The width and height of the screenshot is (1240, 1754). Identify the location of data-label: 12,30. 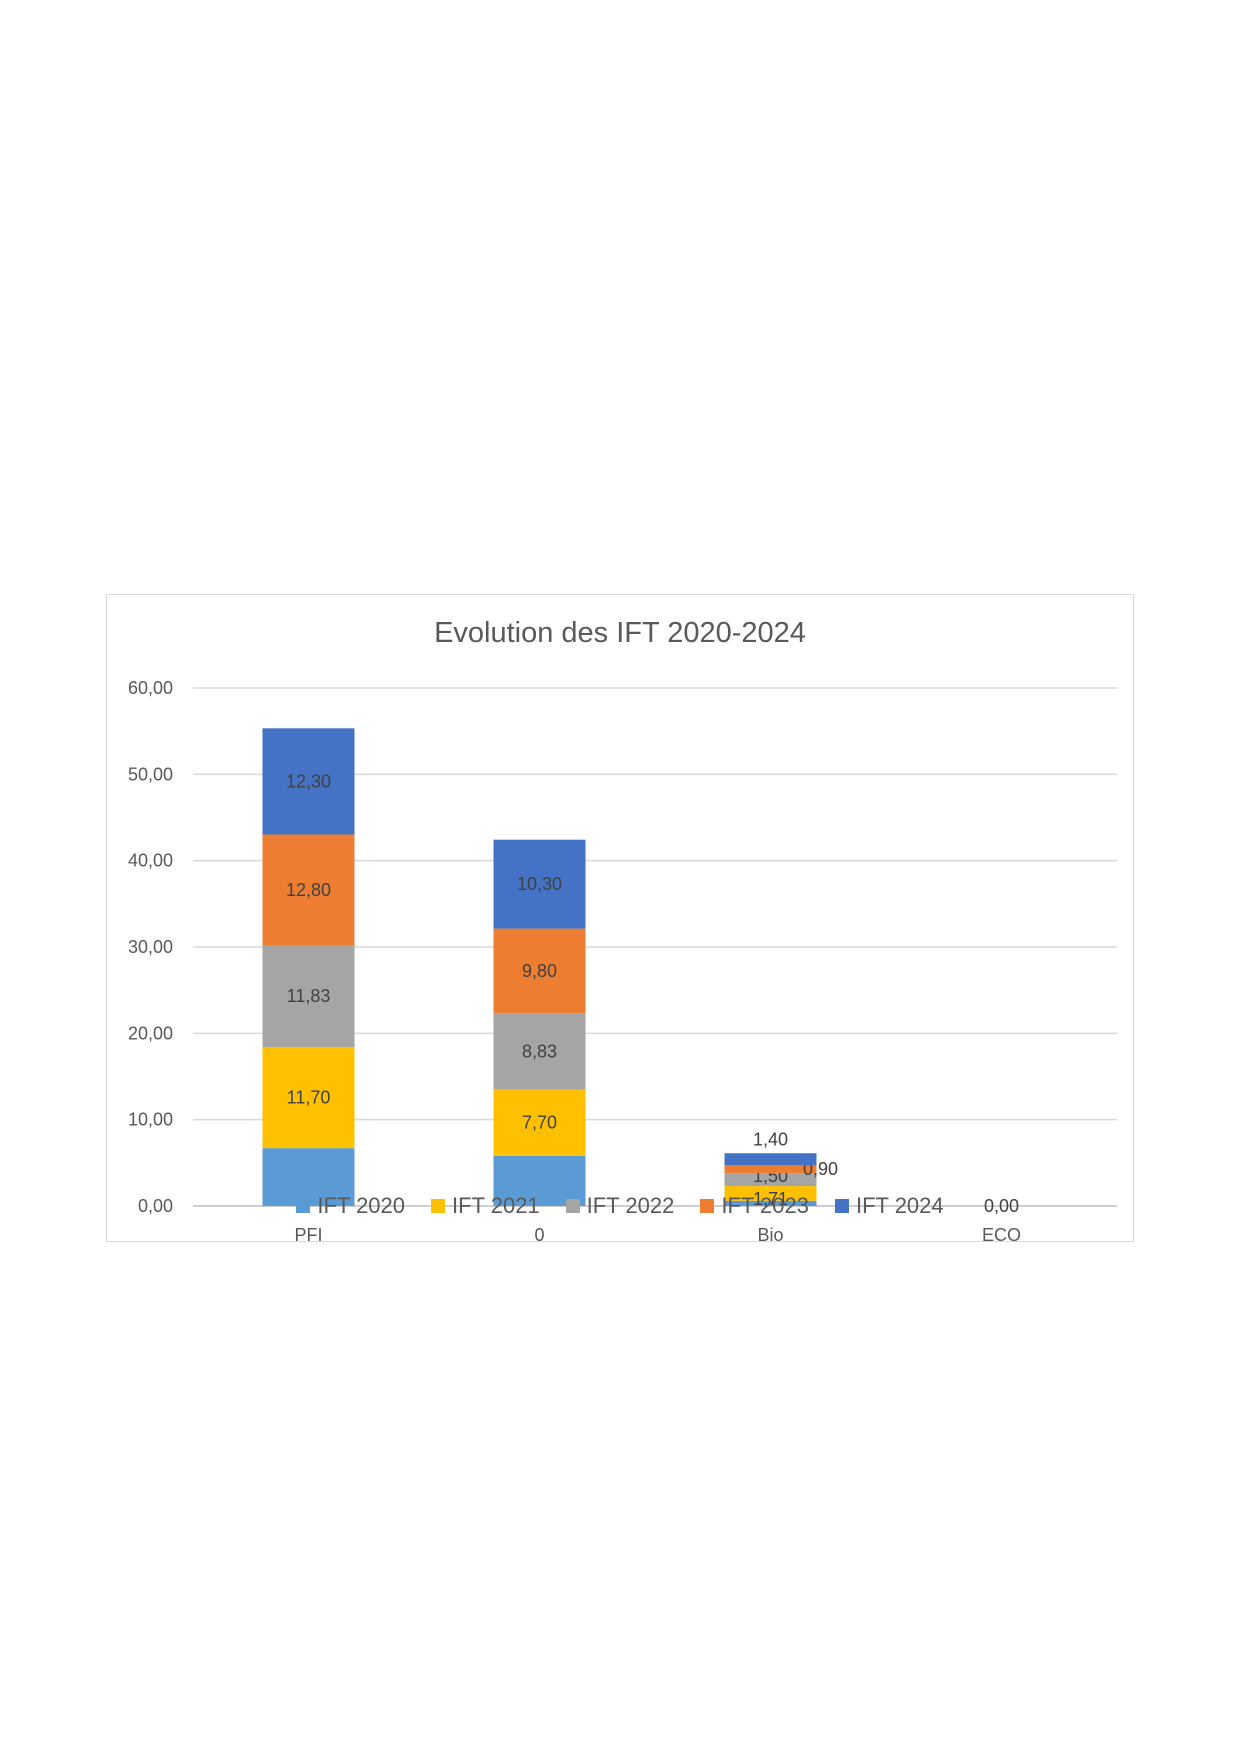
(308, 781).